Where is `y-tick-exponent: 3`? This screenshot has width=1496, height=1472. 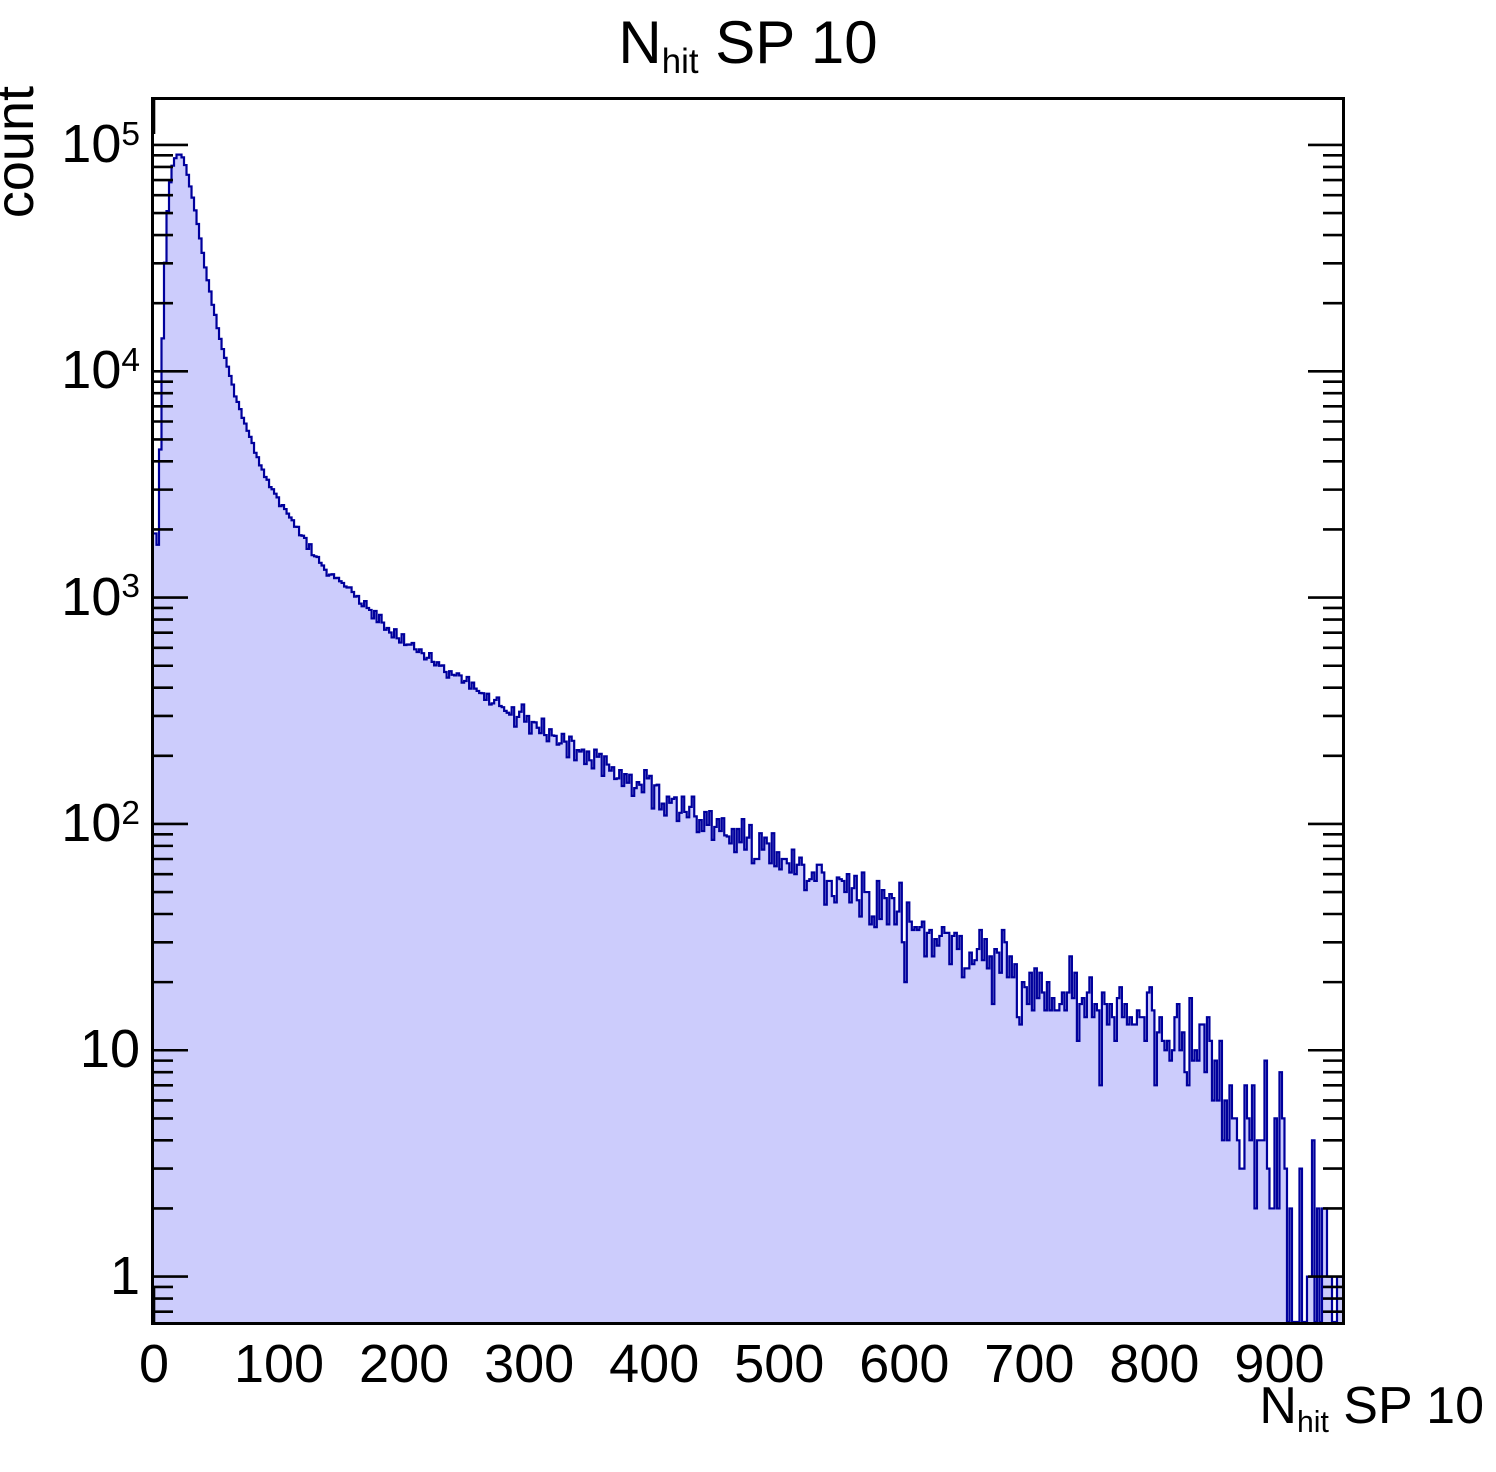
y-tick-exponent: 3 is located at coordinates (130, 587).